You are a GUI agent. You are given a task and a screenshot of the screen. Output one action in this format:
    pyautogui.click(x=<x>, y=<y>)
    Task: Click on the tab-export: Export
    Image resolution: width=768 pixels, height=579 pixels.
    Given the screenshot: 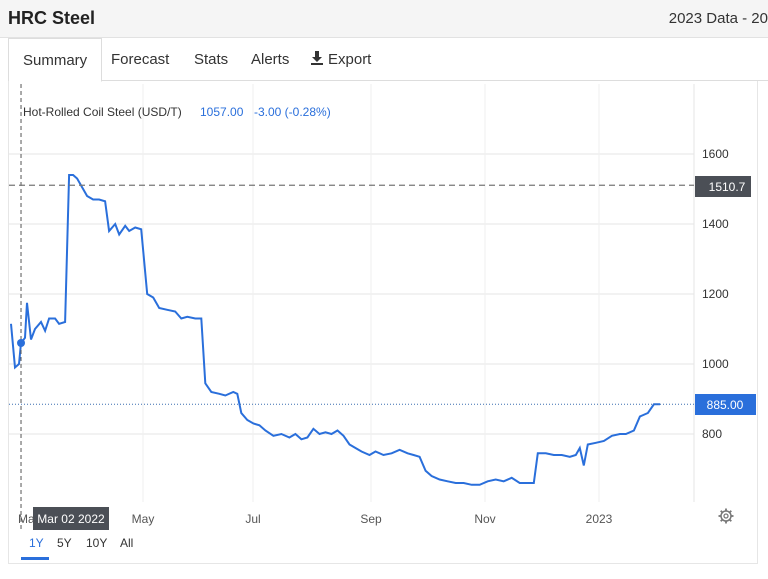 What is the action you would take?
    pyautogui.click(x=340, y=59)
    